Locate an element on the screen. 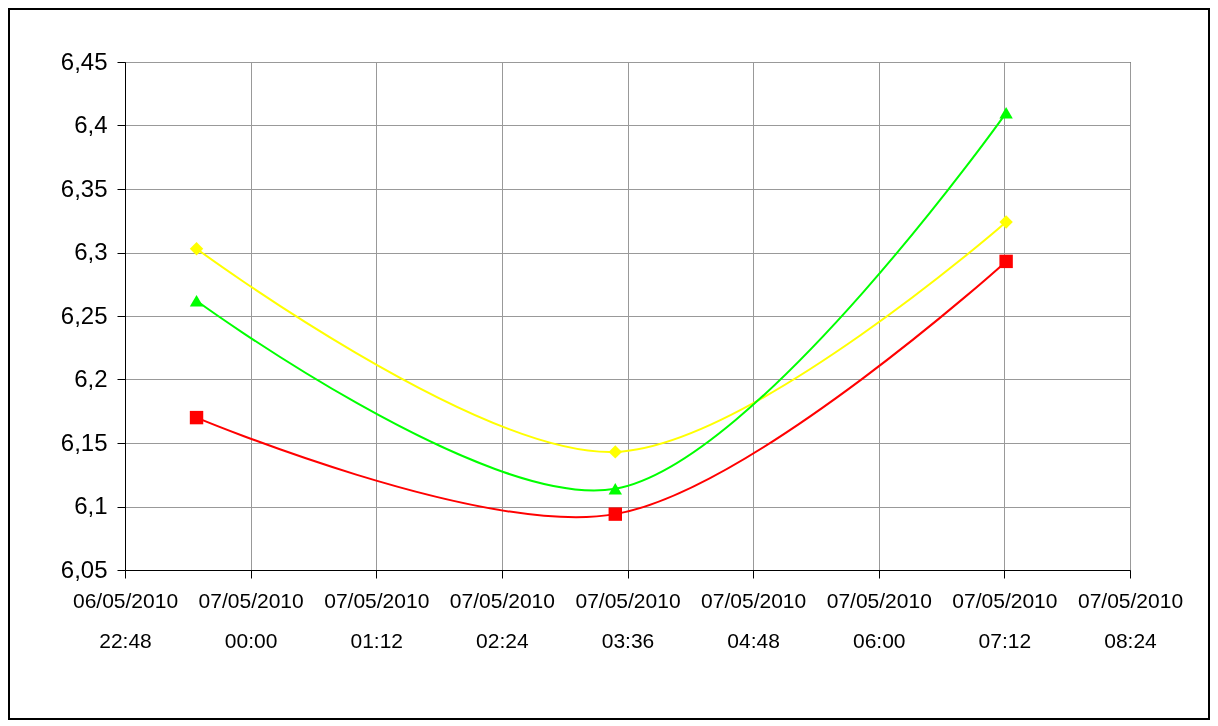 This screenshot has height=726, width=1218. x-tick-label: 07/05/2010 00:00 is located at coordinates (251, 620).